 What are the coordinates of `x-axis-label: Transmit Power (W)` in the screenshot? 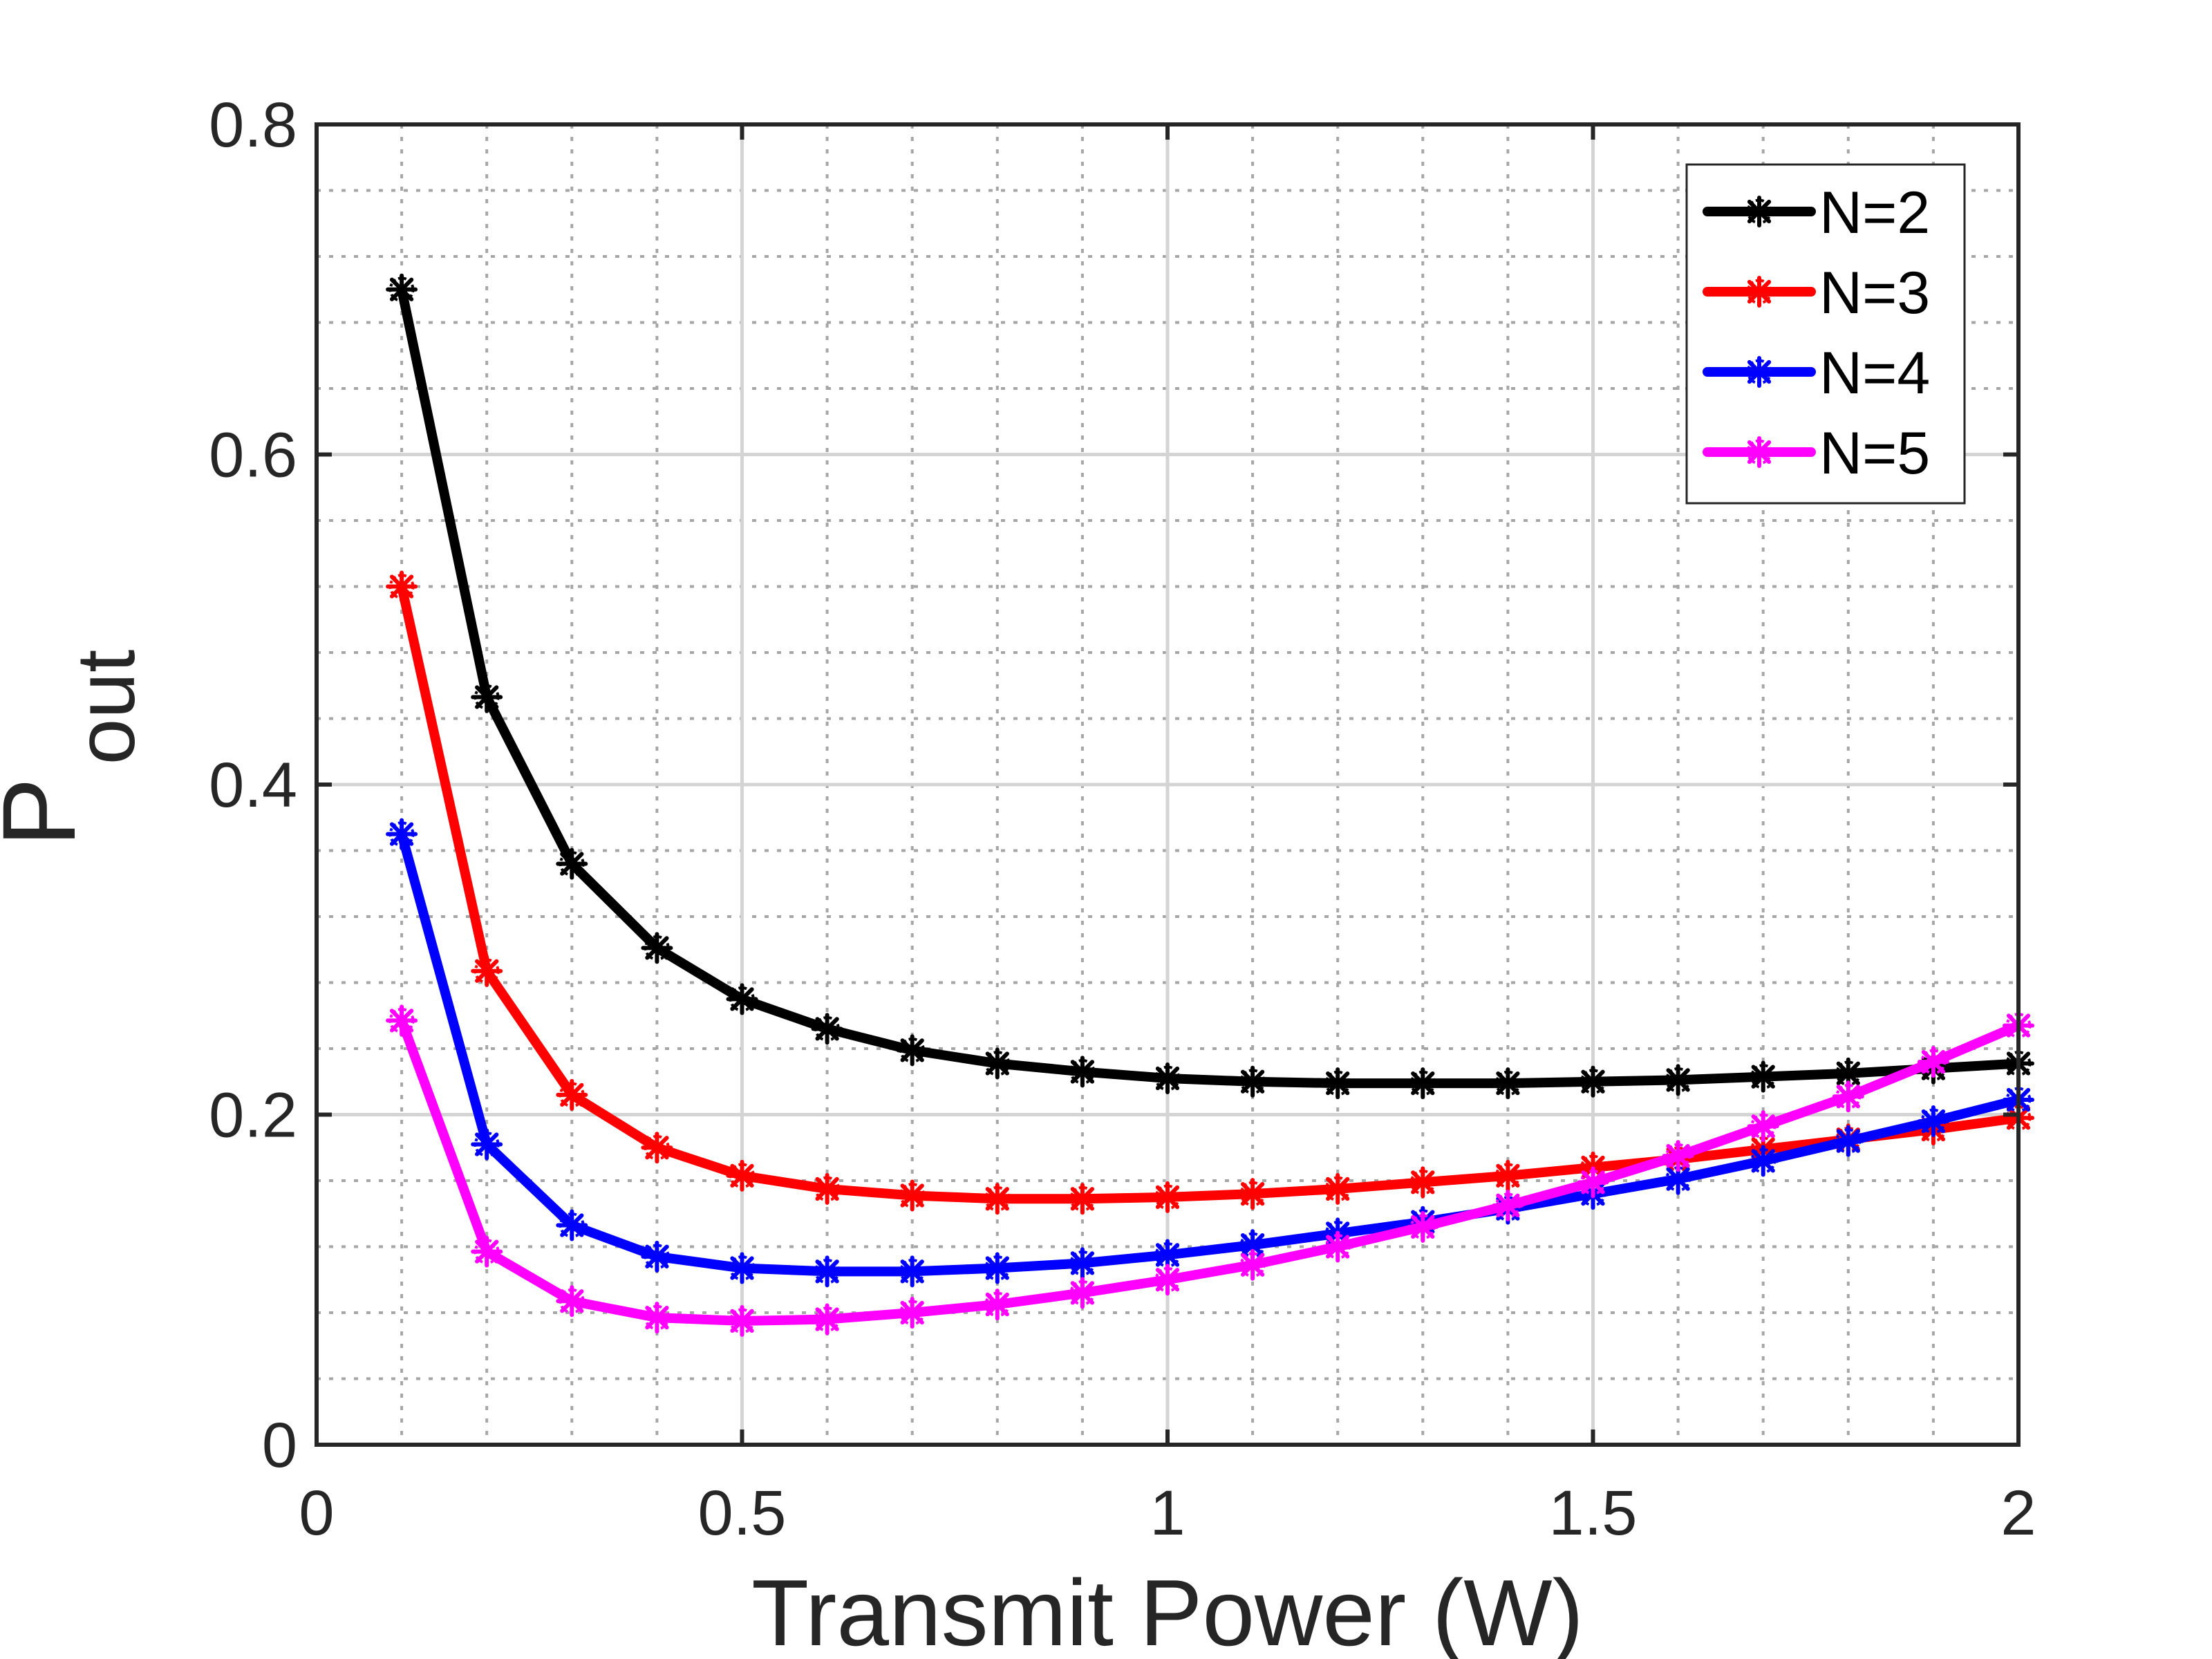 It's located at (1167, 1610).